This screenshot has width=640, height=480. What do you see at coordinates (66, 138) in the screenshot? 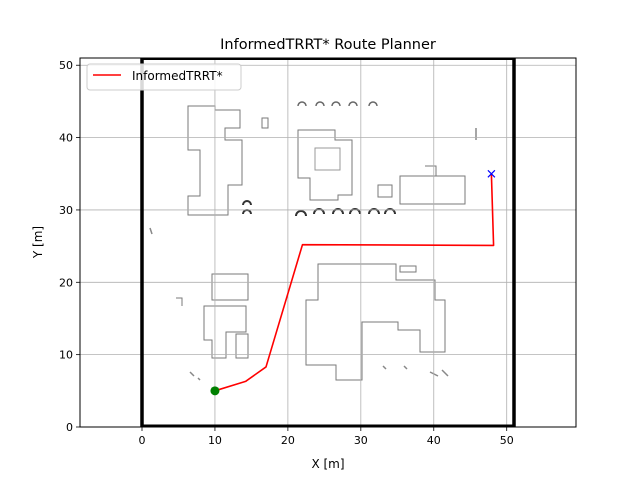
I see `y-tick-label-40: 40` at bounding box center [66, 138].